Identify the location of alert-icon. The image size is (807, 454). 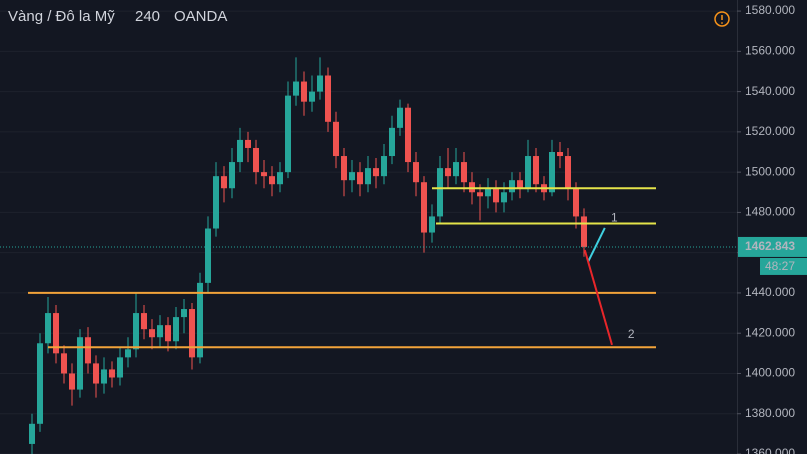
(722, 19).